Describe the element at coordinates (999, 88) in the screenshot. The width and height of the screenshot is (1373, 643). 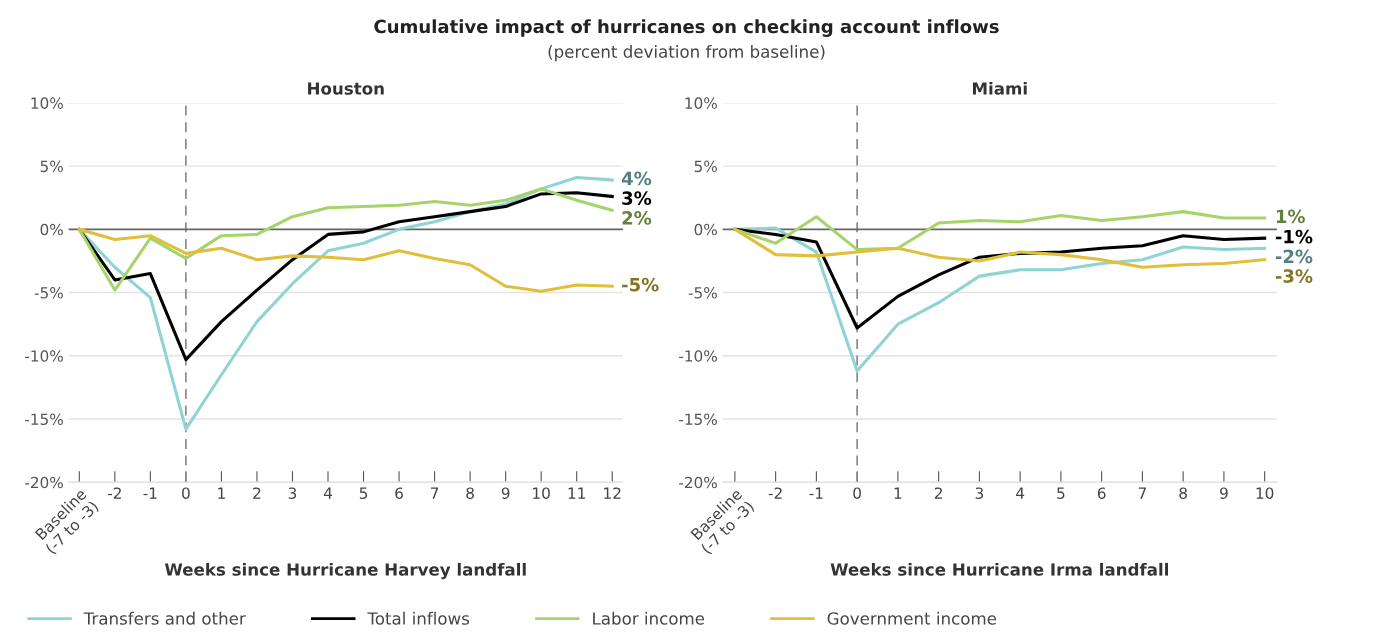
I see `chart-title: Miami` at that location.